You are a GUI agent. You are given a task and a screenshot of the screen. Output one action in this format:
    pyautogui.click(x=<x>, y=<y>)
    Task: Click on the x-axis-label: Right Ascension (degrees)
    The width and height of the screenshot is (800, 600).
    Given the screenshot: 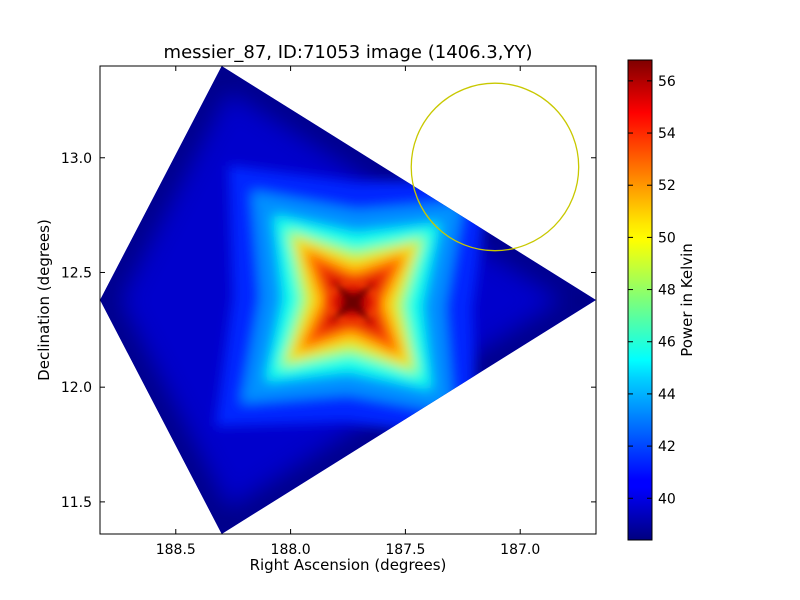 What is the action you would take?
    pyautogui.click(x=348, y=565)
    